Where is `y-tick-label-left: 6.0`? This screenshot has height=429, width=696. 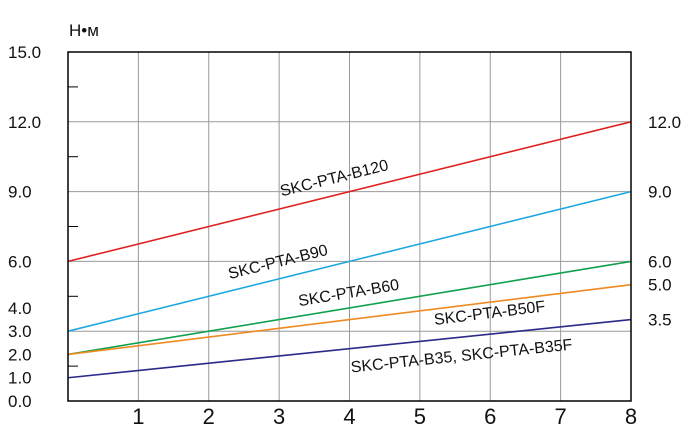 y-tick-label-left: 6.0 is located at coordinates (20, 261).